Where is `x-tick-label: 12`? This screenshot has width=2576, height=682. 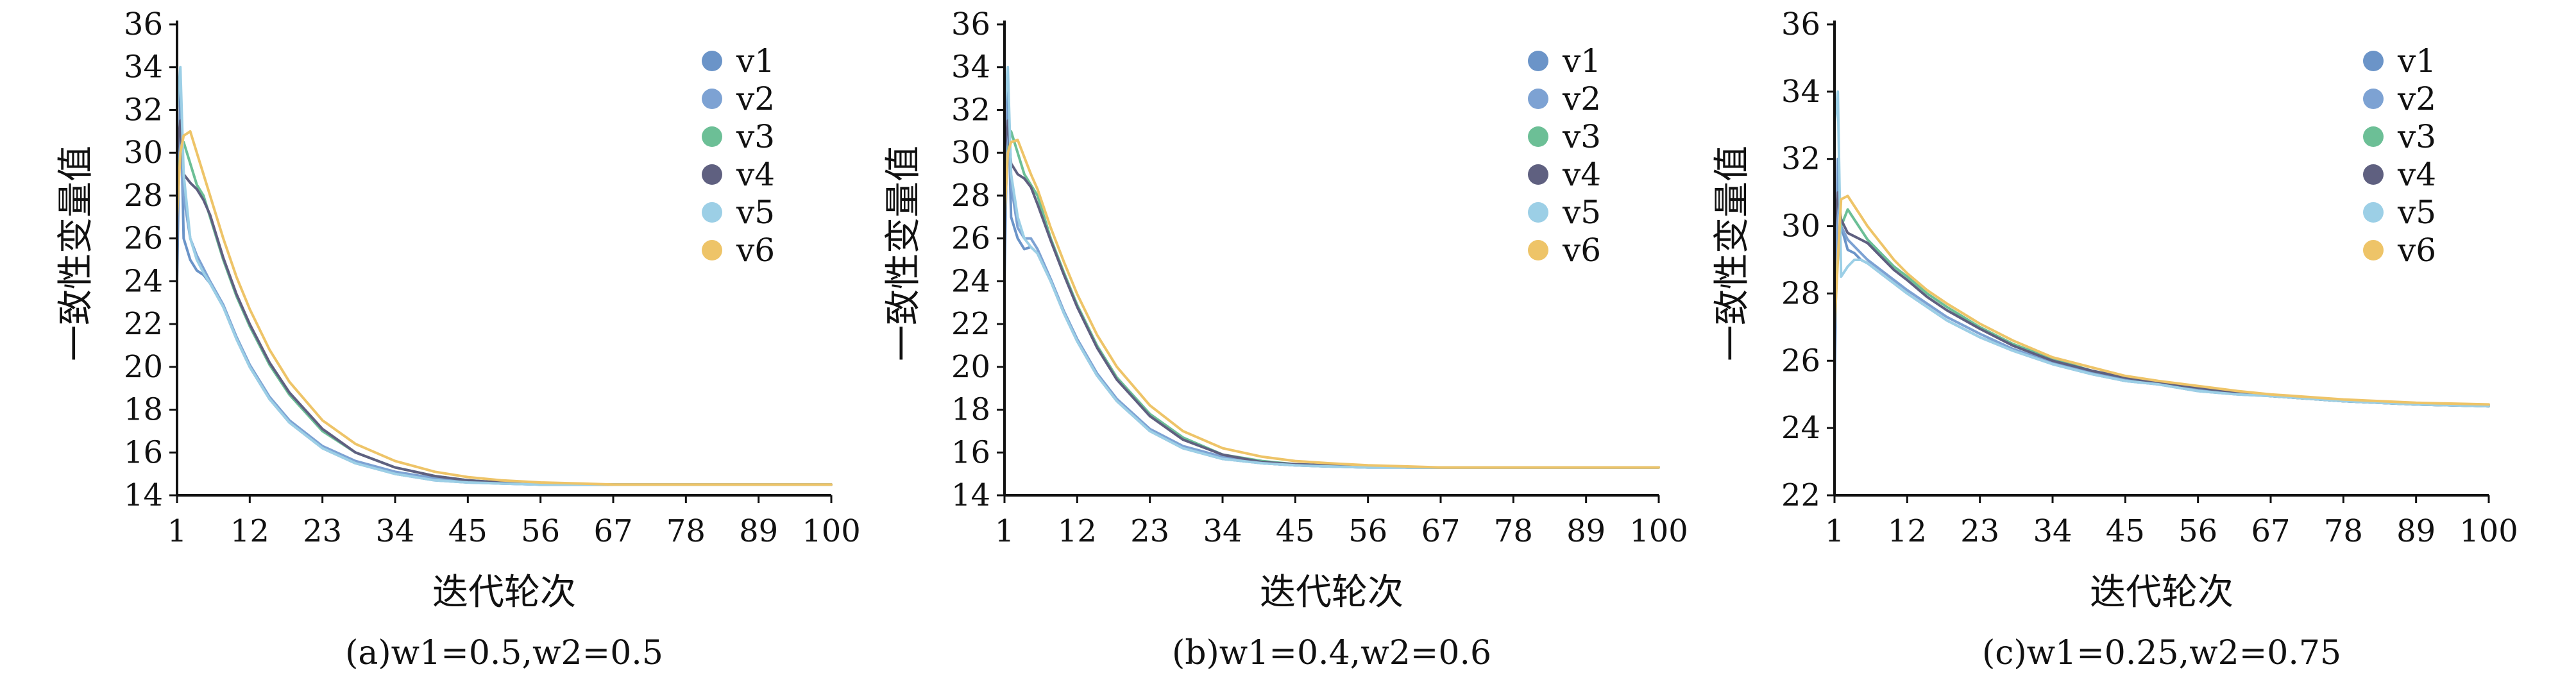
x-tick-label: 12 is located at coordinates (1907, 531).